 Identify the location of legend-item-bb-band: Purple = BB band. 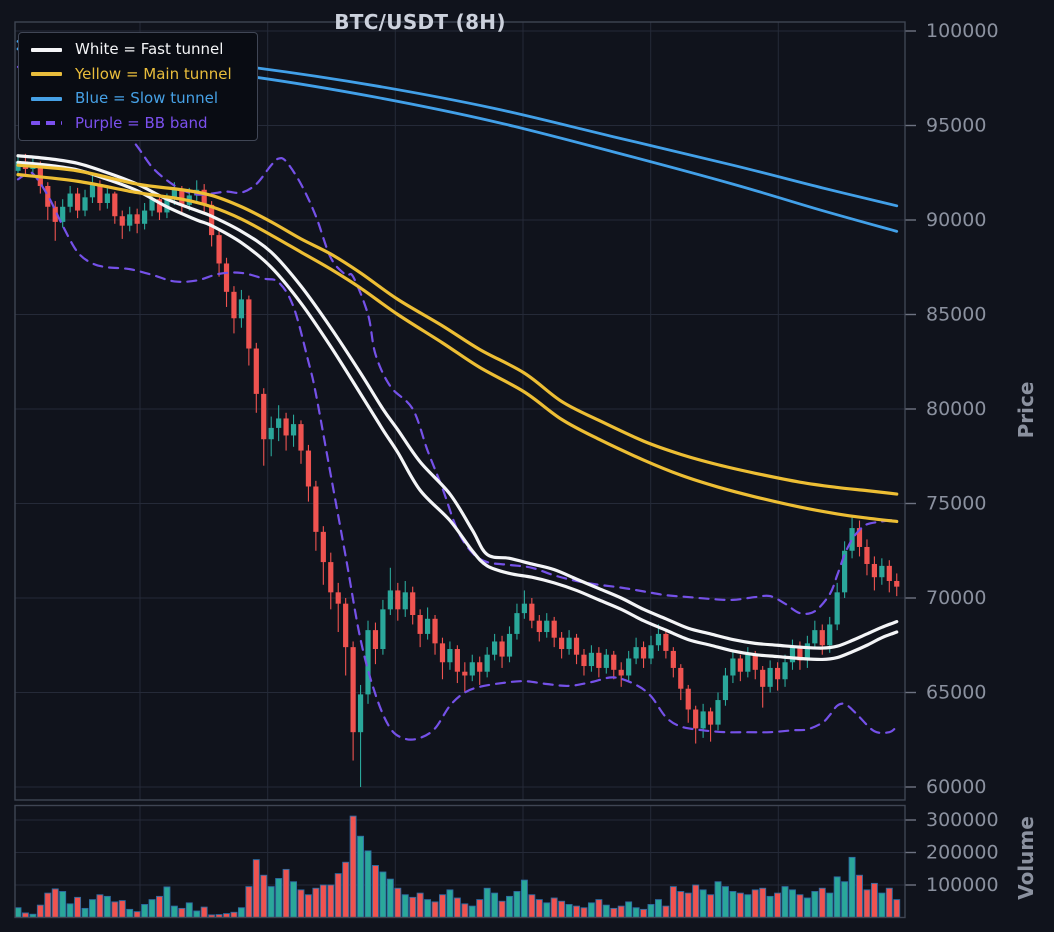
(138, 122).